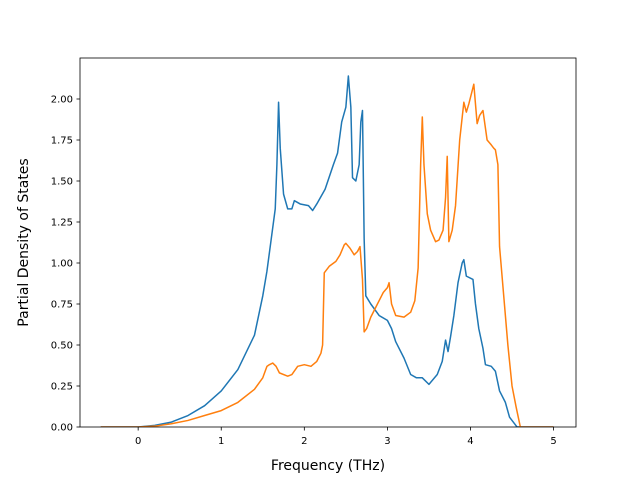 The image size is (640, 480). Describe the element at coordinates (62, 428) in the screenshot. I see `y-tick-label: 0.00` at that location.